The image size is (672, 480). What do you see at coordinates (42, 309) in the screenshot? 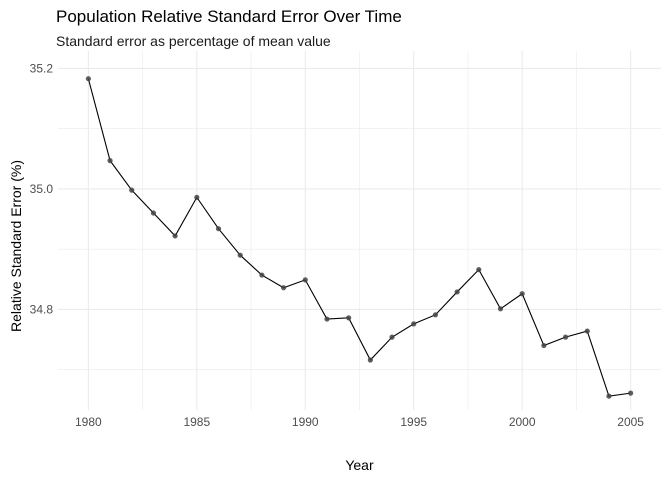
I see `y-tick-label: 34.8` at bounding box center [42, 309].